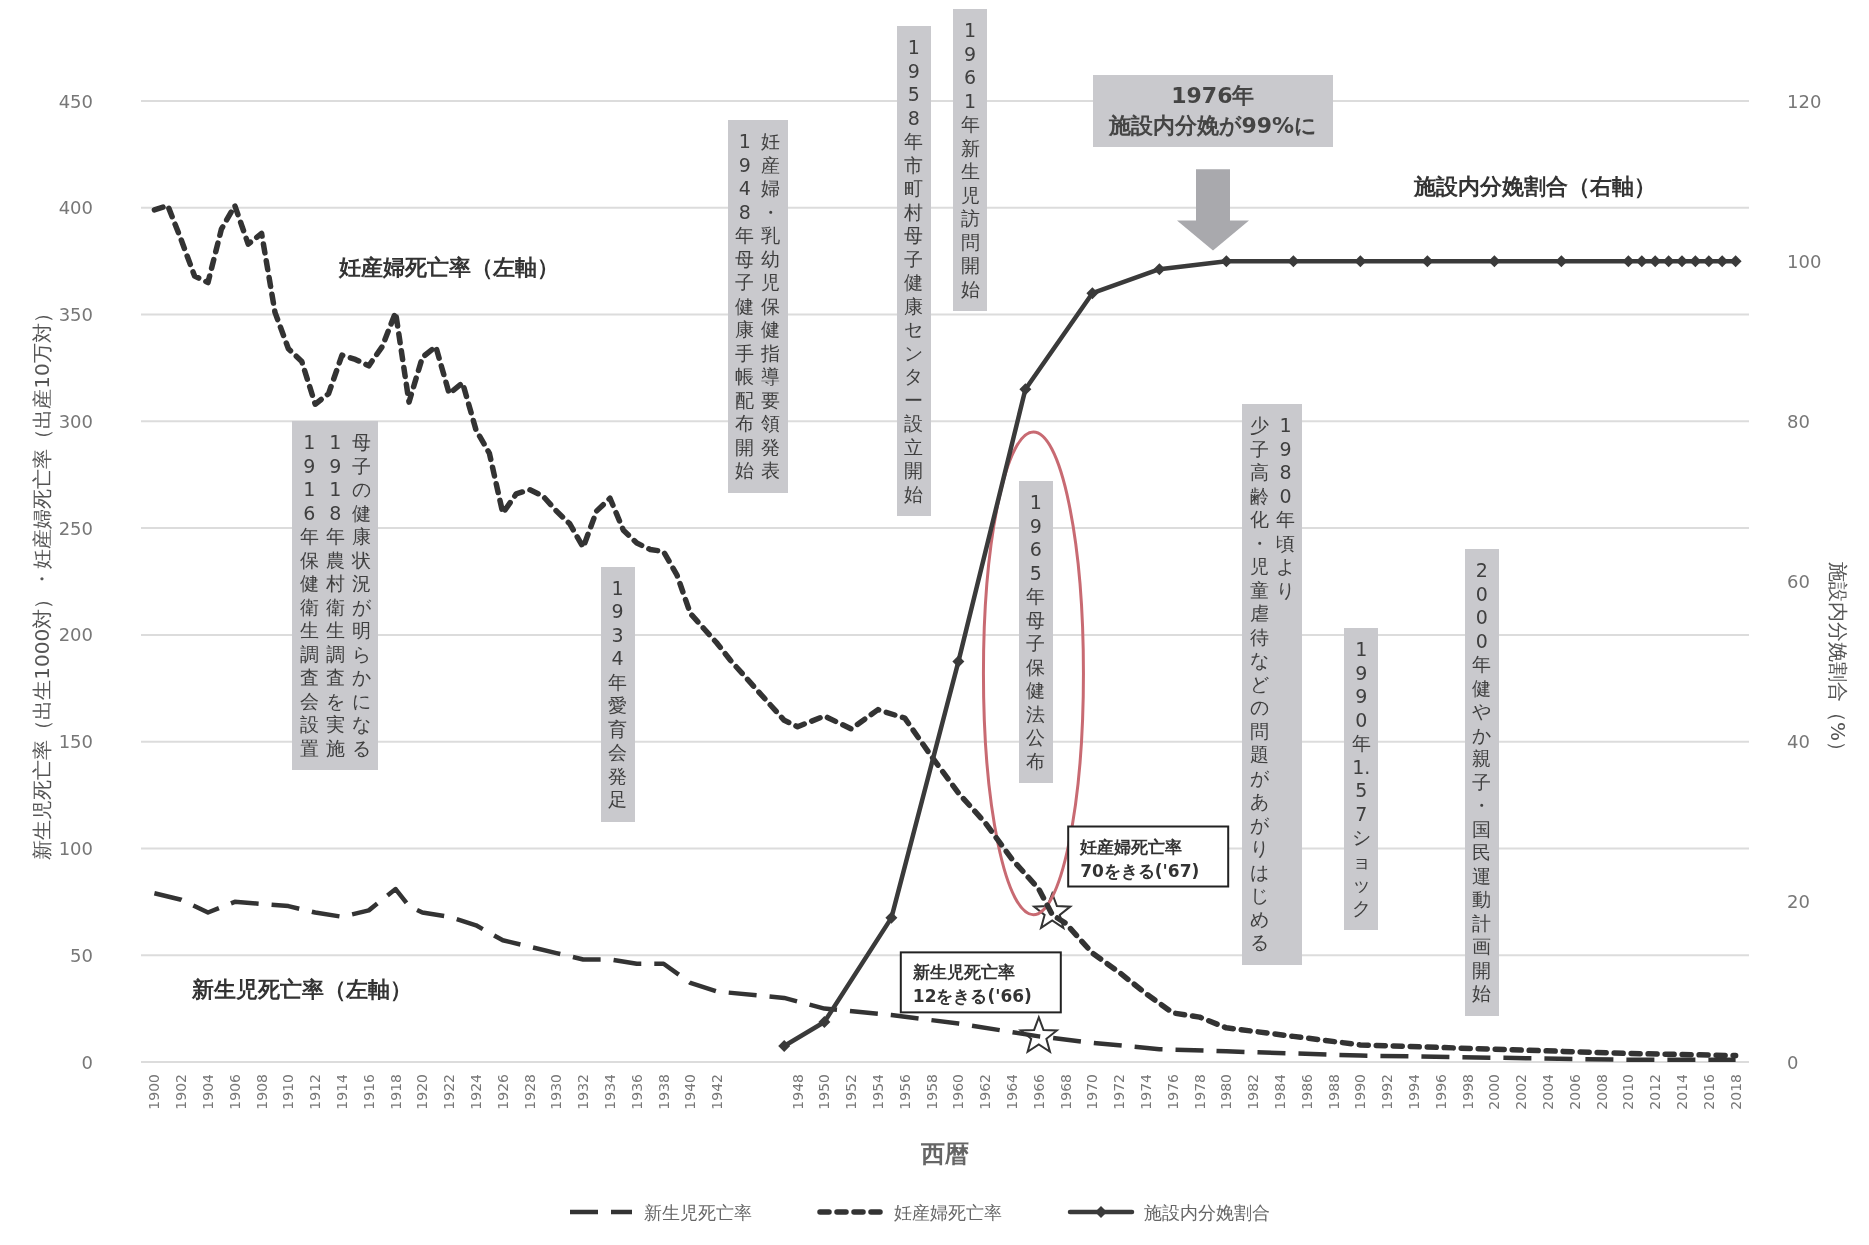 This screenshot has width=1869, height=1245. Describe the element at coordinates (315, 1092) in the screenshot. I see `x-tick-label: 1912` at that location.